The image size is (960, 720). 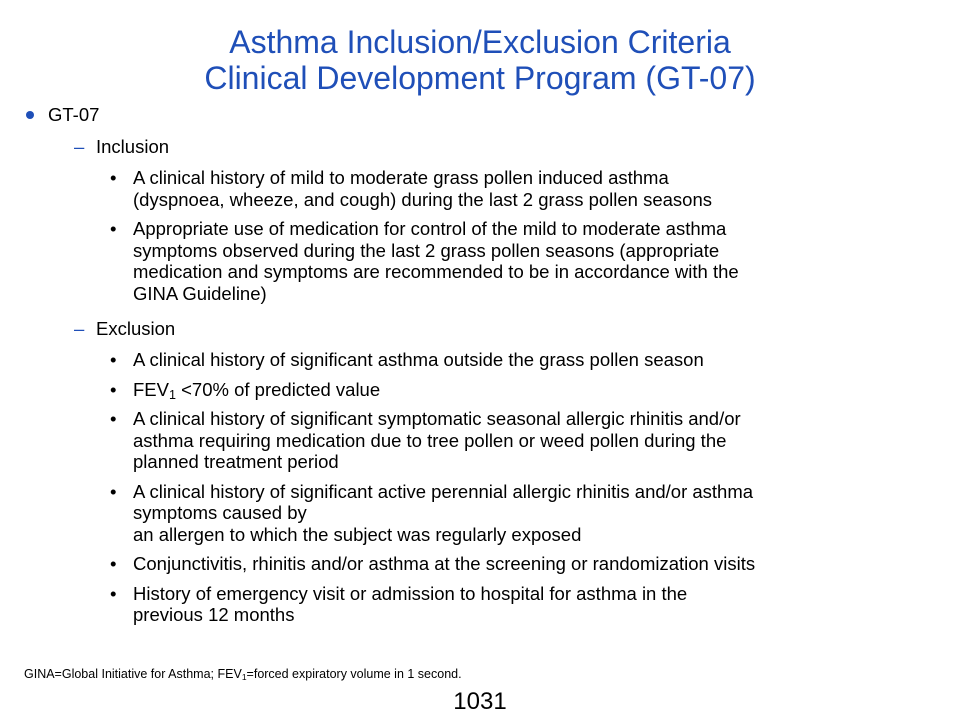 What do you see at coordinates (244, 677) in the screenshot?
I see `footnote-subscript: 1` at bounding box center [244, 677].